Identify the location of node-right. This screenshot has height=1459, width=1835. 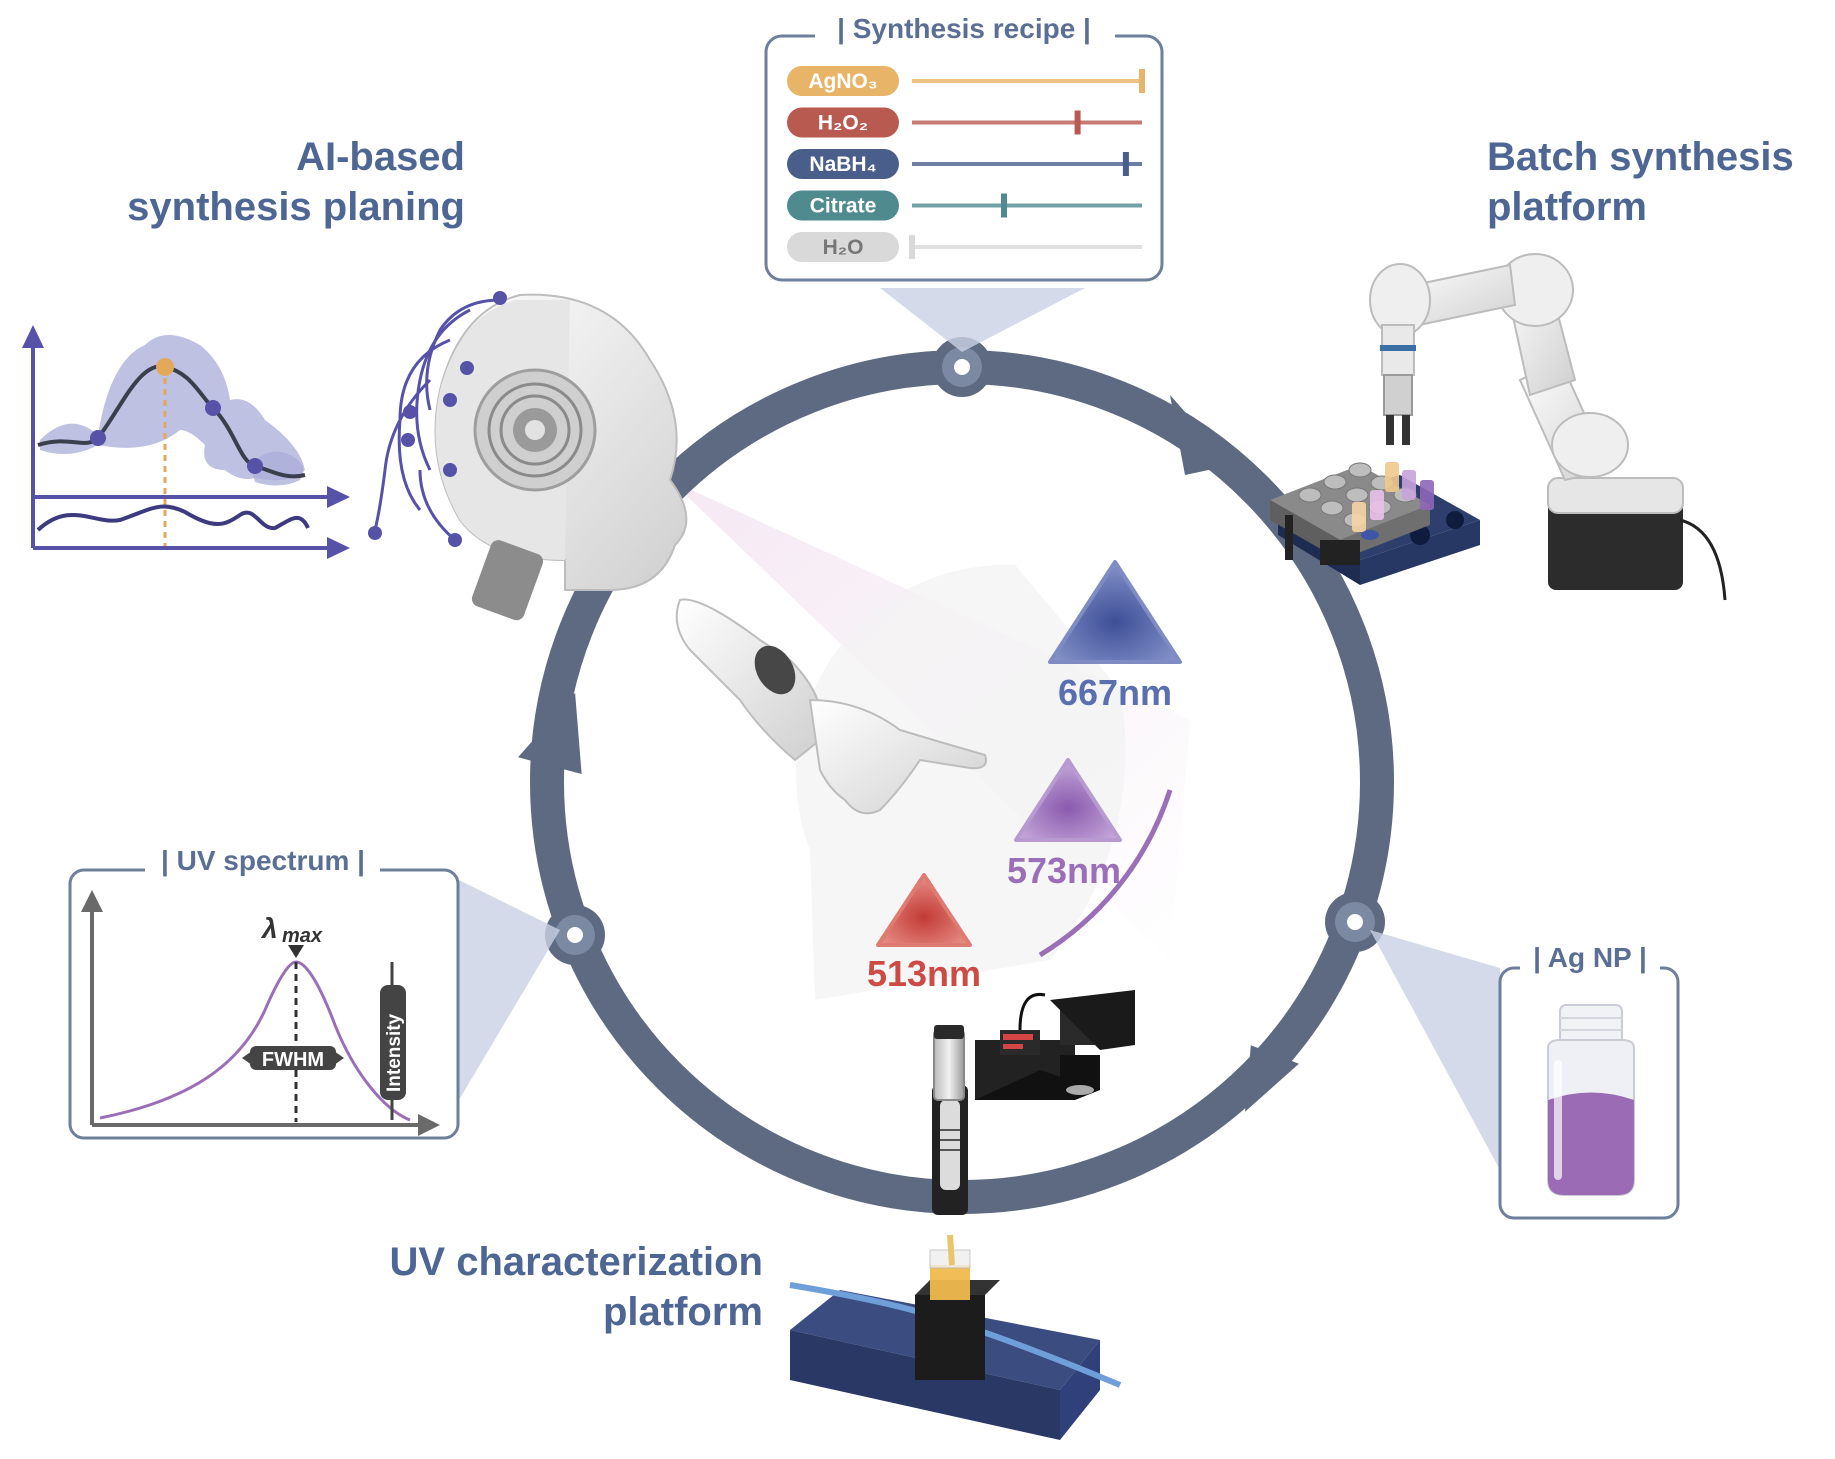
(1355, 922).